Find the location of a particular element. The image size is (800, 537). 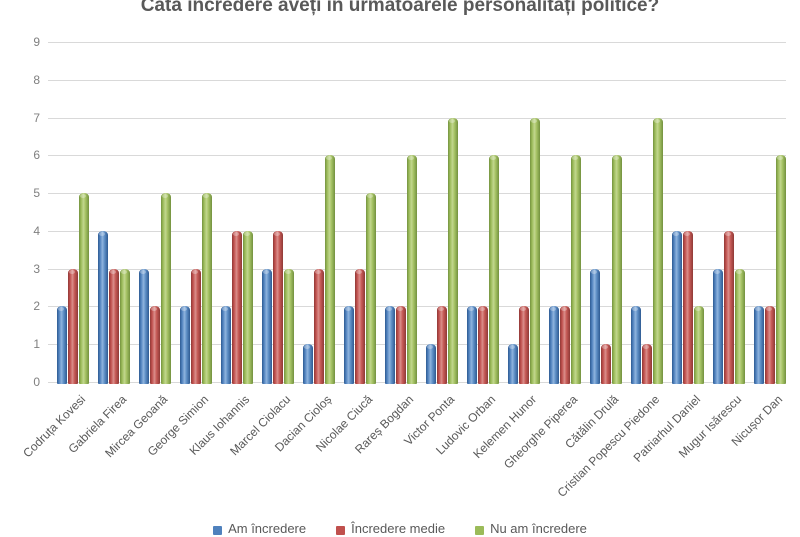

red-legend-swatch-icon is located at coordinates (341, 530).